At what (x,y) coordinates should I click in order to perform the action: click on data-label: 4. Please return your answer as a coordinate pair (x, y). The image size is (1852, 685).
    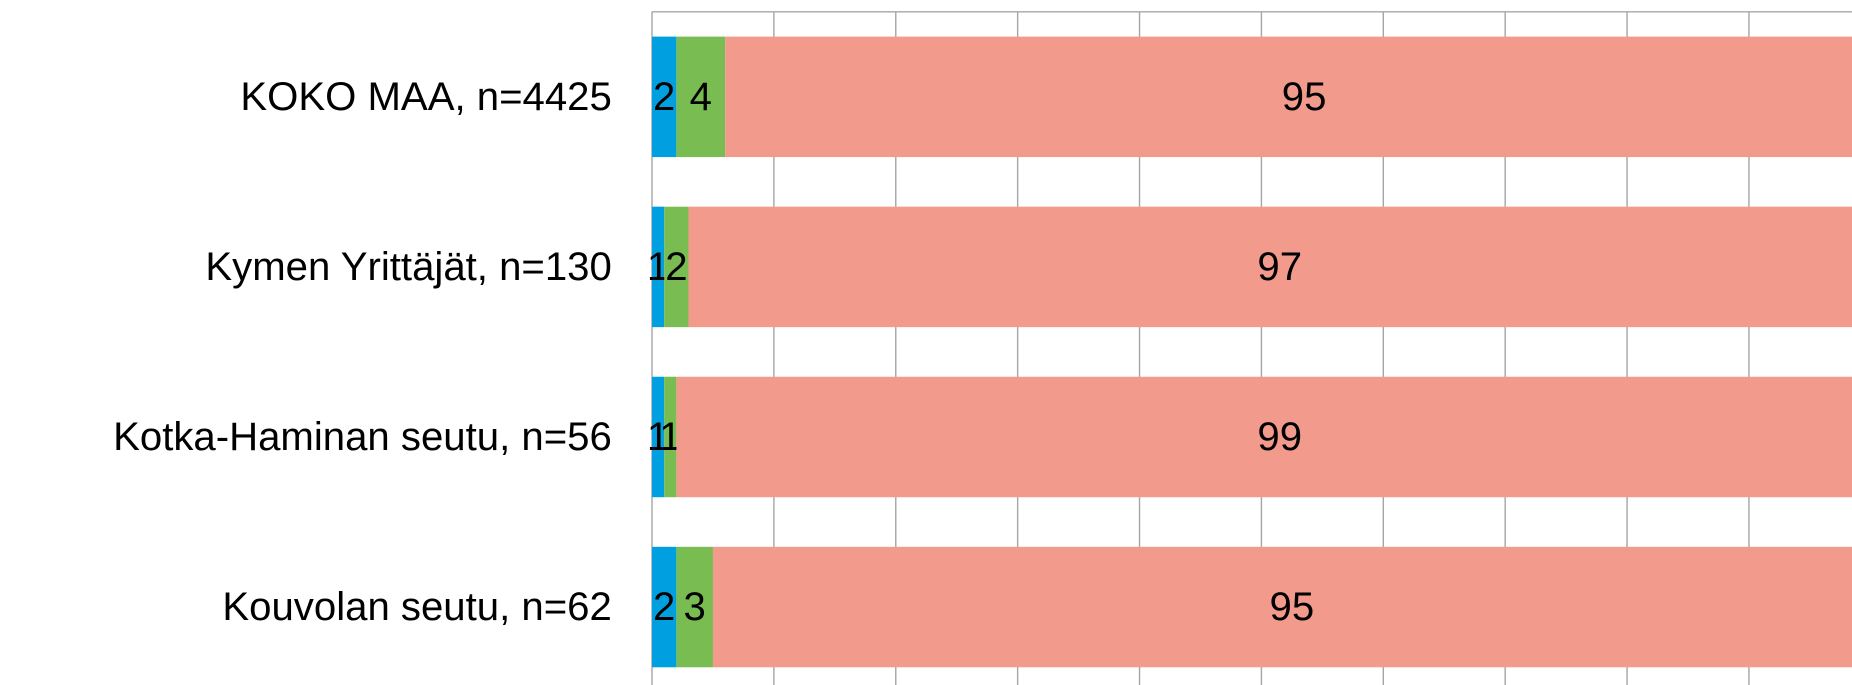
    Looking at the image, I should click on (701, 96).